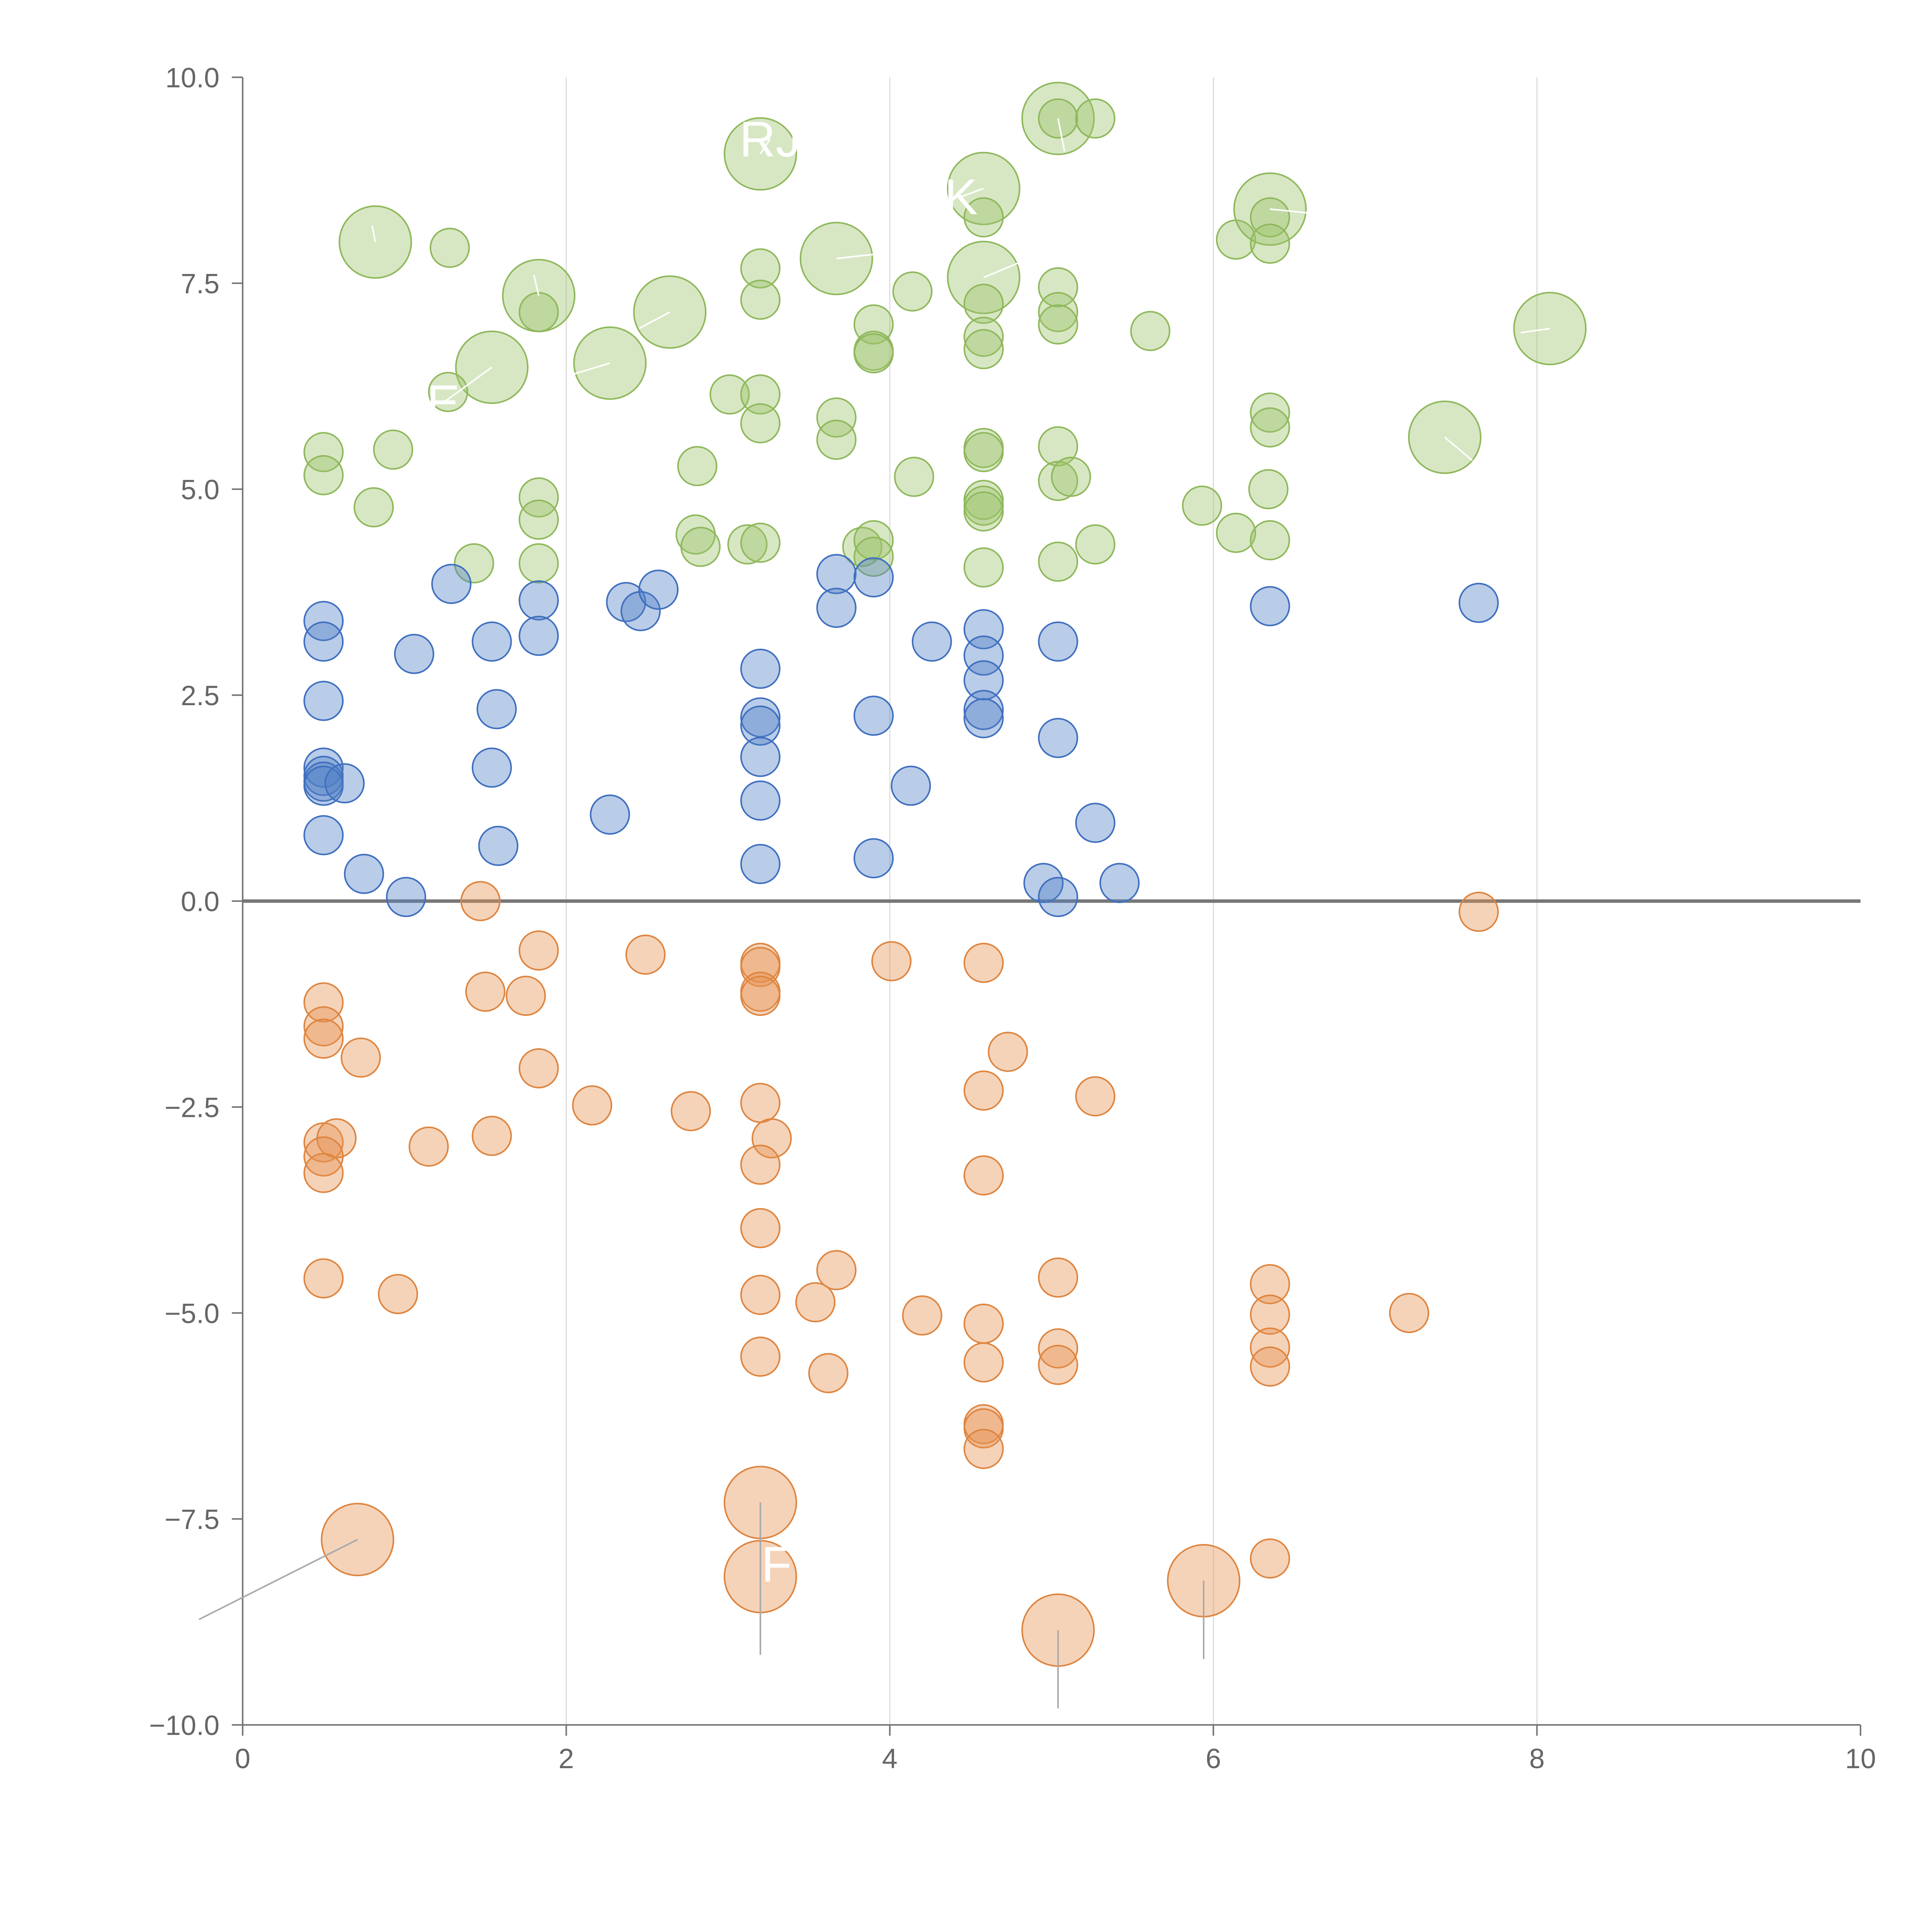 This screenshot has width=1932, height=1932. I want to click on x-tick-label: 0, so click(243, 1758).